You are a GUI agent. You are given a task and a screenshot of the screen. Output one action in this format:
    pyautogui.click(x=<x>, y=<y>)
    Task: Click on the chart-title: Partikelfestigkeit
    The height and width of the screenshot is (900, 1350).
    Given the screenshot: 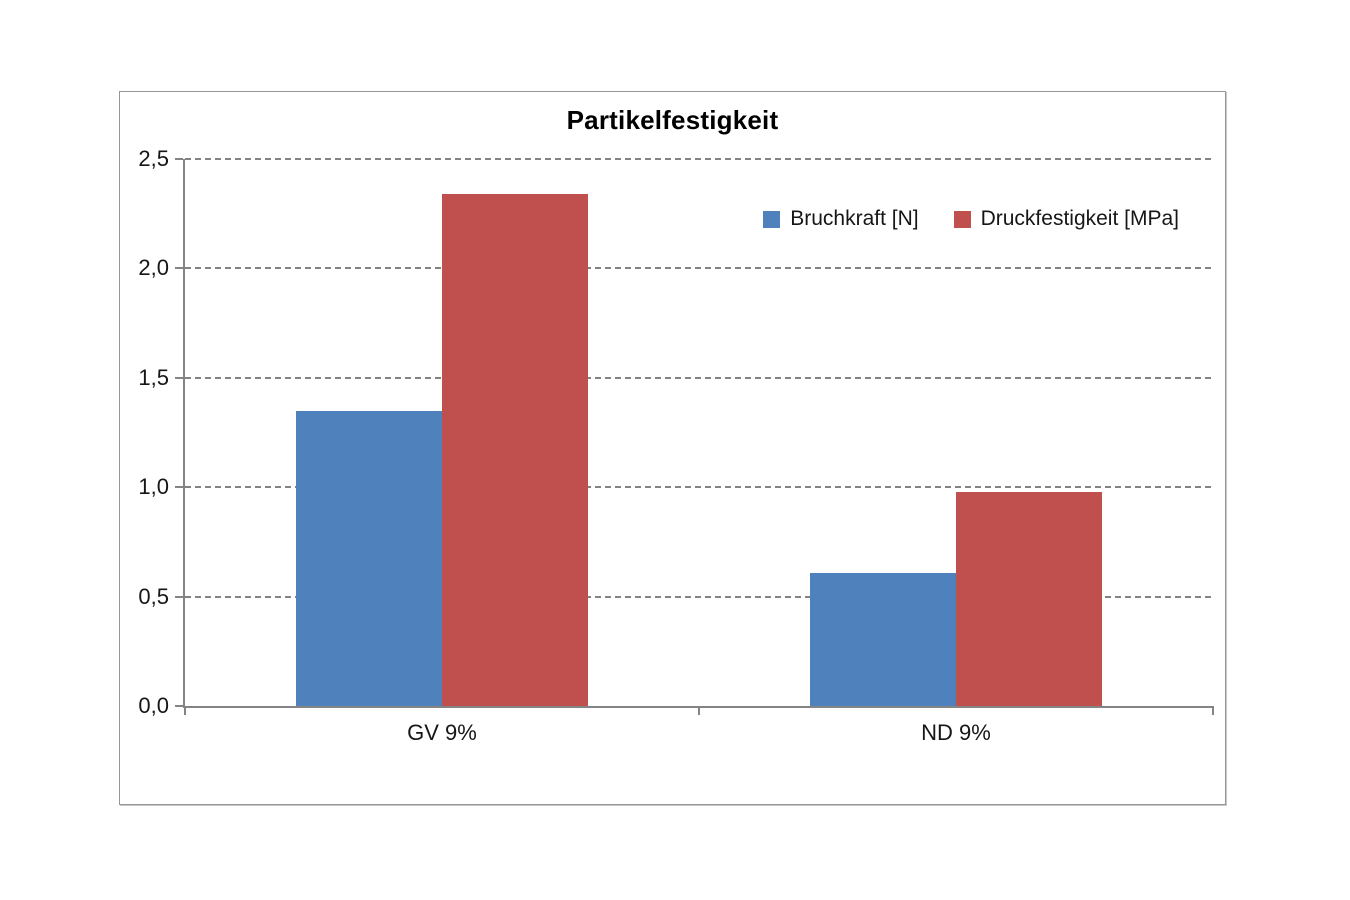 What is the action you would take?
    pyautogui.click(x=672, y=120)
    